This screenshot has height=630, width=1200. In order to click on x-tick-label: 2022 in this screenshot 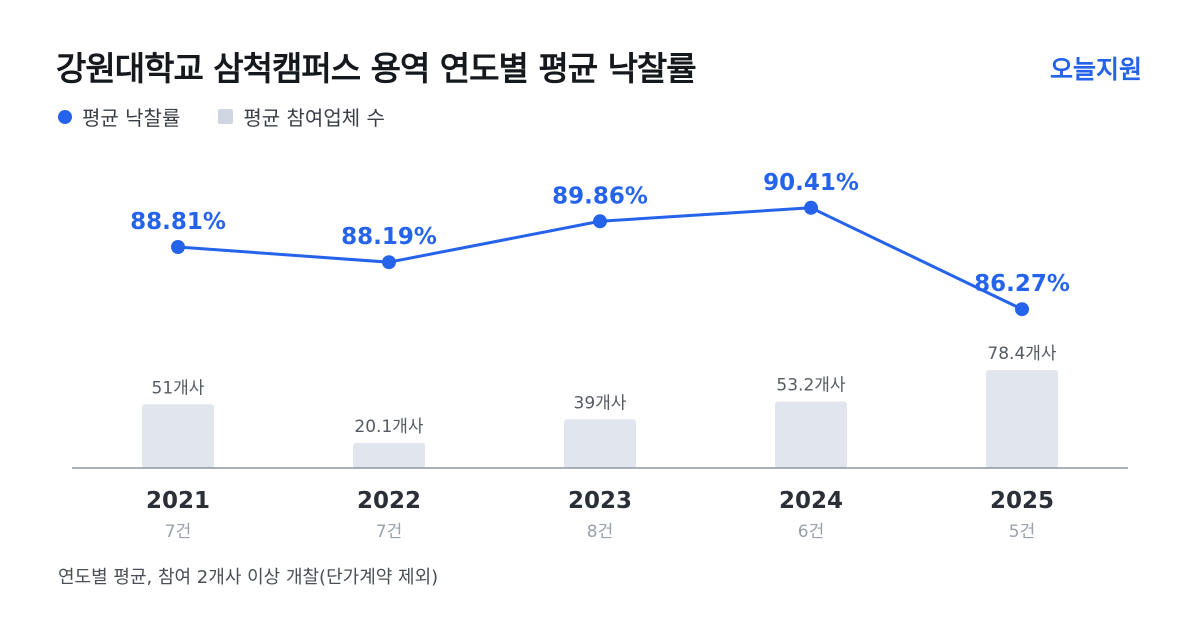, I will do `click(389, 501)`.